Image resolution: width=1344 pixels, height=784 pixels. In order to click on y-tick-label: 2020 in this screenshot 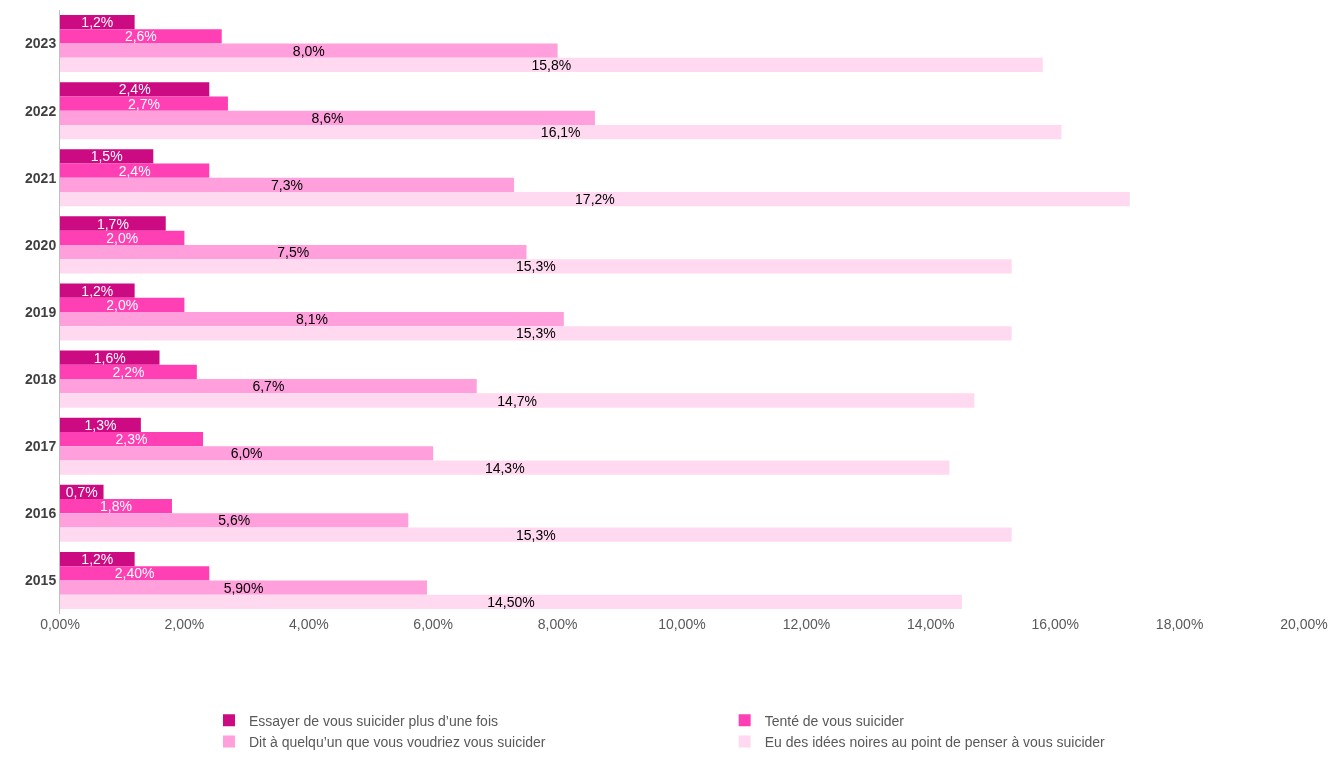, I will do `click(41, 244)`.